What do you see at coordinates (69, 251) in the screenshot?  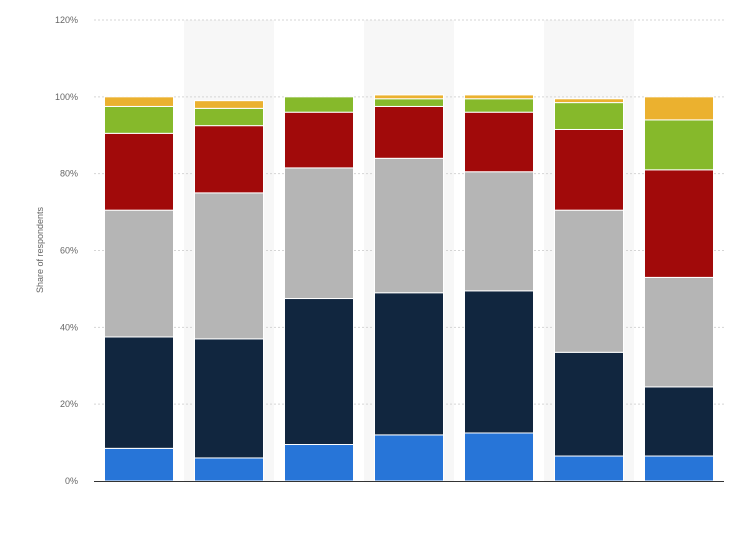 I see `y-tick-label: 60%` at bounding box center [69, 251].